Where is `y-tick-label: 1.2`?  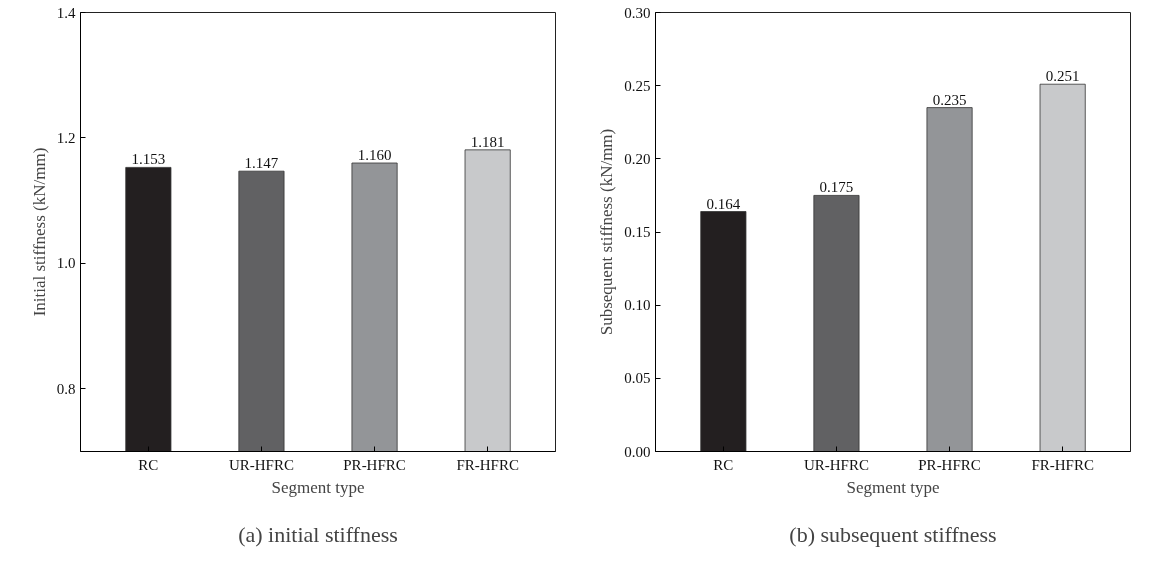 y-tick-label: 1.2 is located at coordinates (66, 137).